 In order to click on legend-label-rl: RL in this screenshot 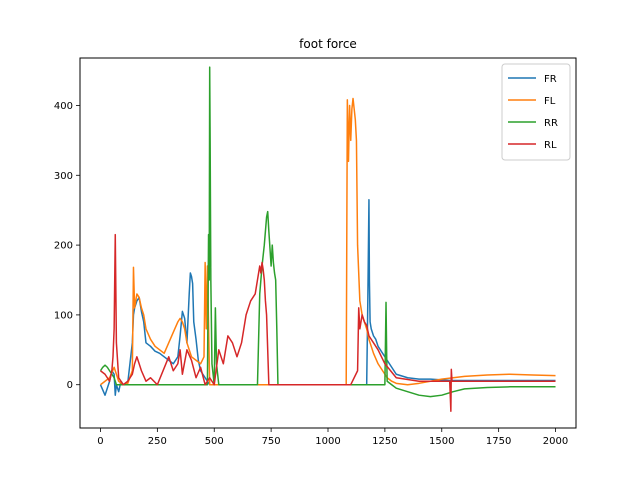, I will do `click(550, 145)`.